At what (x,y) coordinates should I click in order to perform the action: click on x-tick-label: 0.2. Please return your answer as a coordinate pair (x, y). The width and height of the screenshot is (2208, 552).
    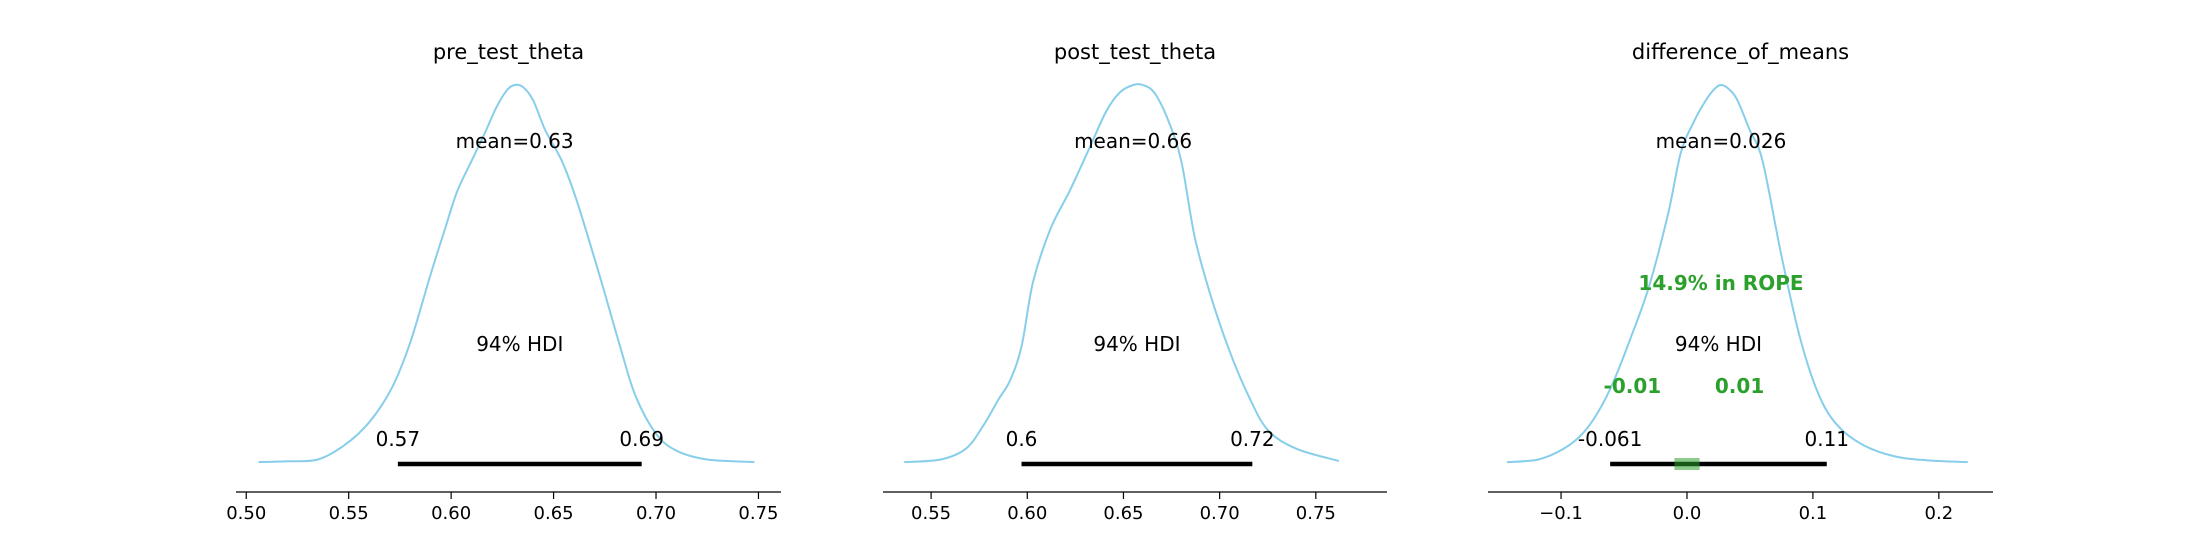
    Looking at the image, I should click on (1939, 513).